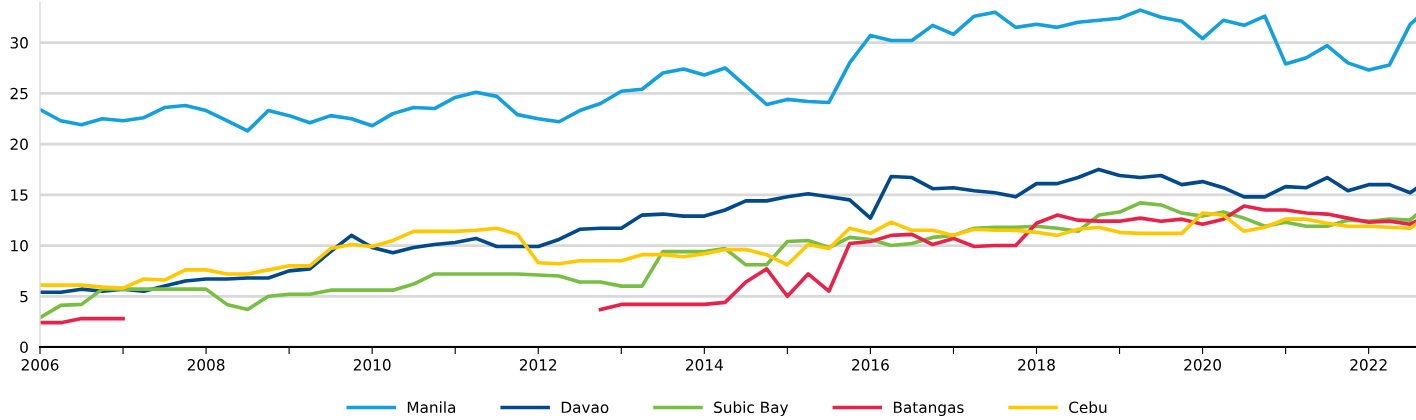 Image resolution: width=1416 pixels, height=420 pixels. What do you see at coordinates (24, 296) in the screenshot?
I see `y-tick-label: 5` at bounding box center [24, 296].